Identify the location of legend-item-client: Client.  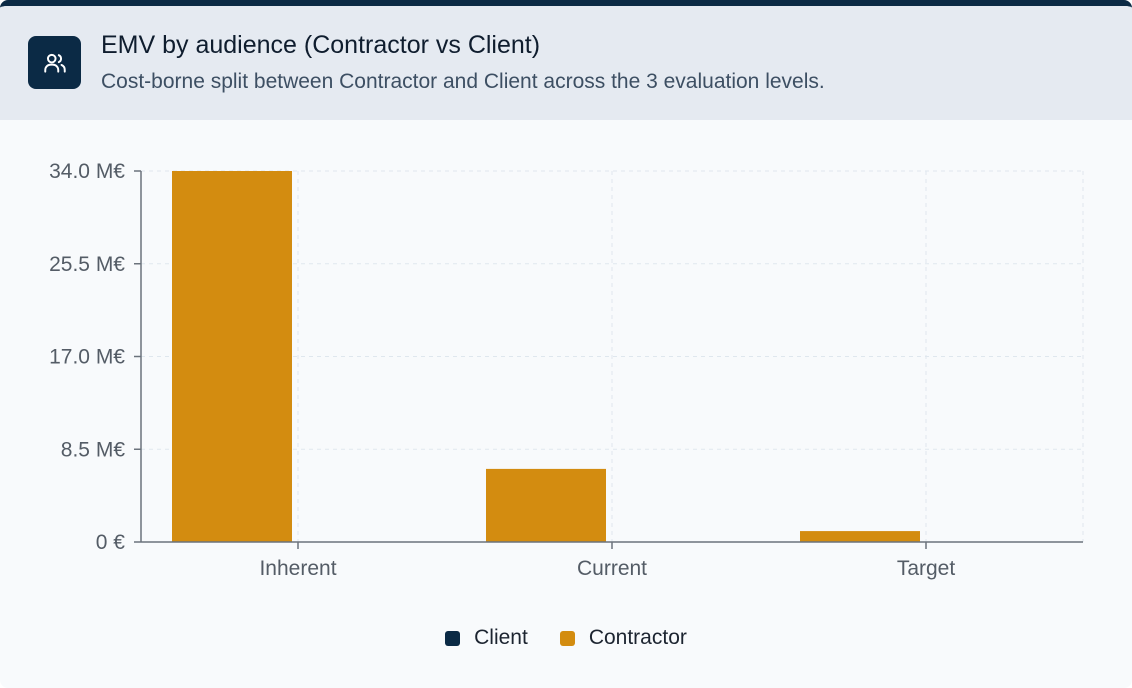
(486, 638).